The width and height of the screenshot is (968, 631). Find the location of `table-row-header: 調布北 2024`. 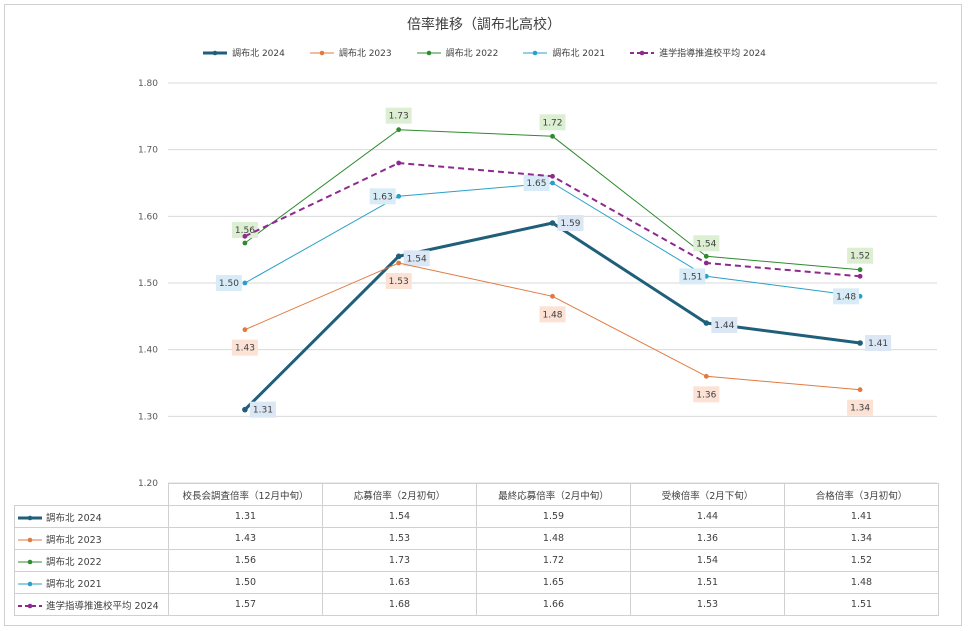

table-row-header: 調布北 2024 is located at coordinates (91, 516).